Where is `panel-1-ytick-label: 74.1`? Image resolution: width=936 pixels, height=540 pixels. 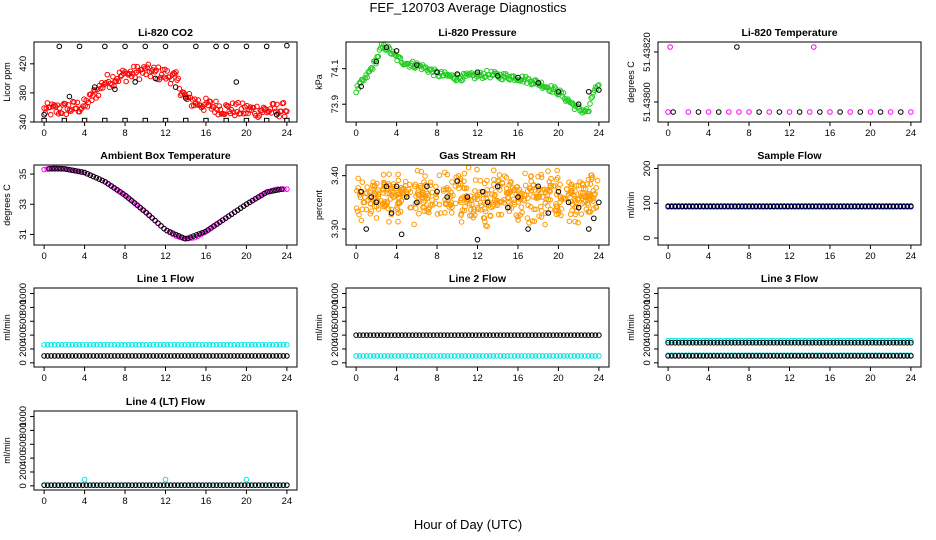
panel-1-ytick-label: 74.1 is located at coordinates (335, 68).